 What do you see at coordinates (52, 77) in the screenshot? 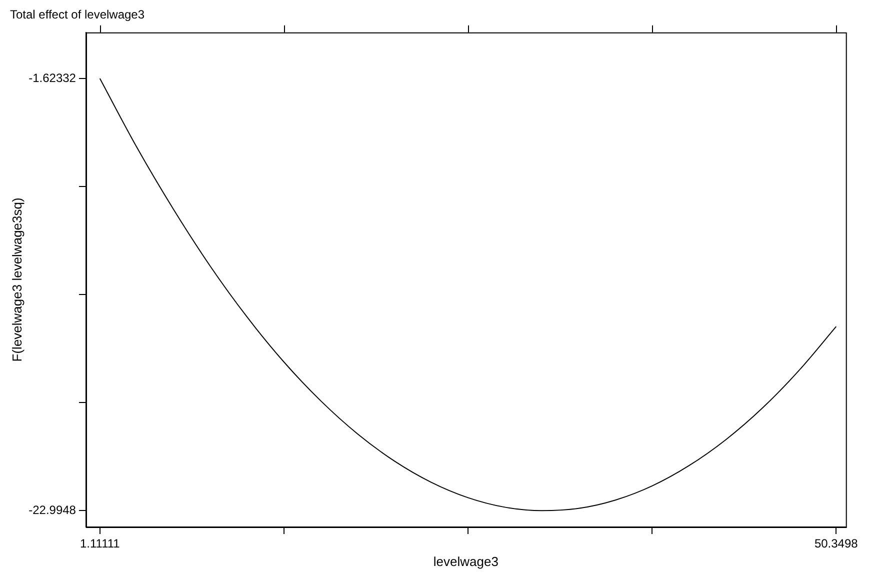
I see `y-tick-label: -1.62332` at bounding box center [52, 77].